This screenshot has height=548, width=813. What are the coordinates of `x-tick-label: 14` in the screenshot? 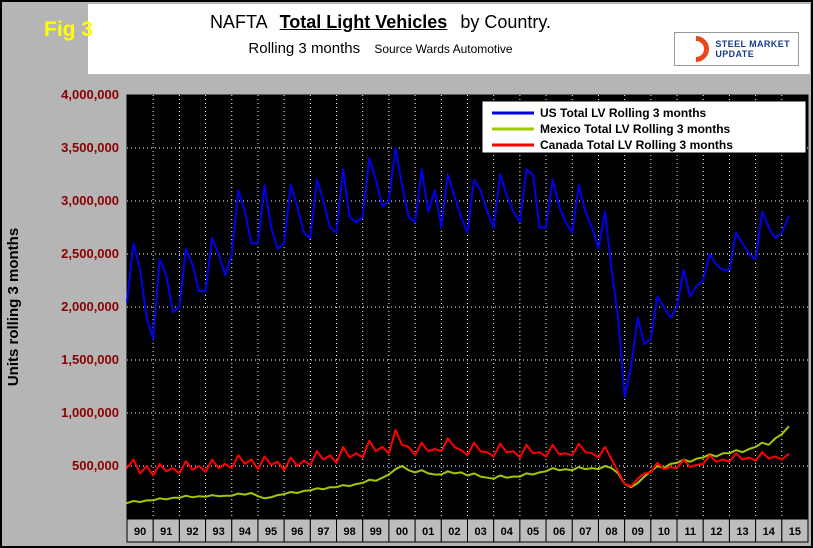 It's located at (769, 532).